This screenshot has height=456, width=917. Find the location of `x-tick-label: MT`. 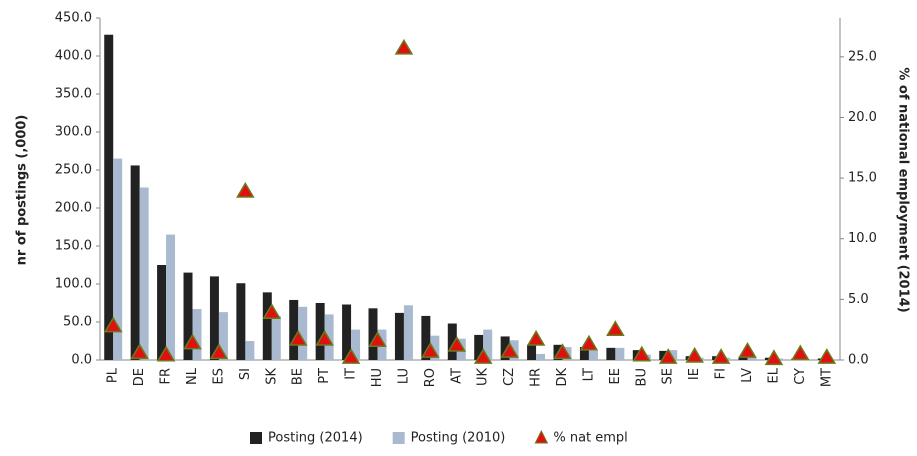

x-tick-label: MT is located at coordinates (826, 377).